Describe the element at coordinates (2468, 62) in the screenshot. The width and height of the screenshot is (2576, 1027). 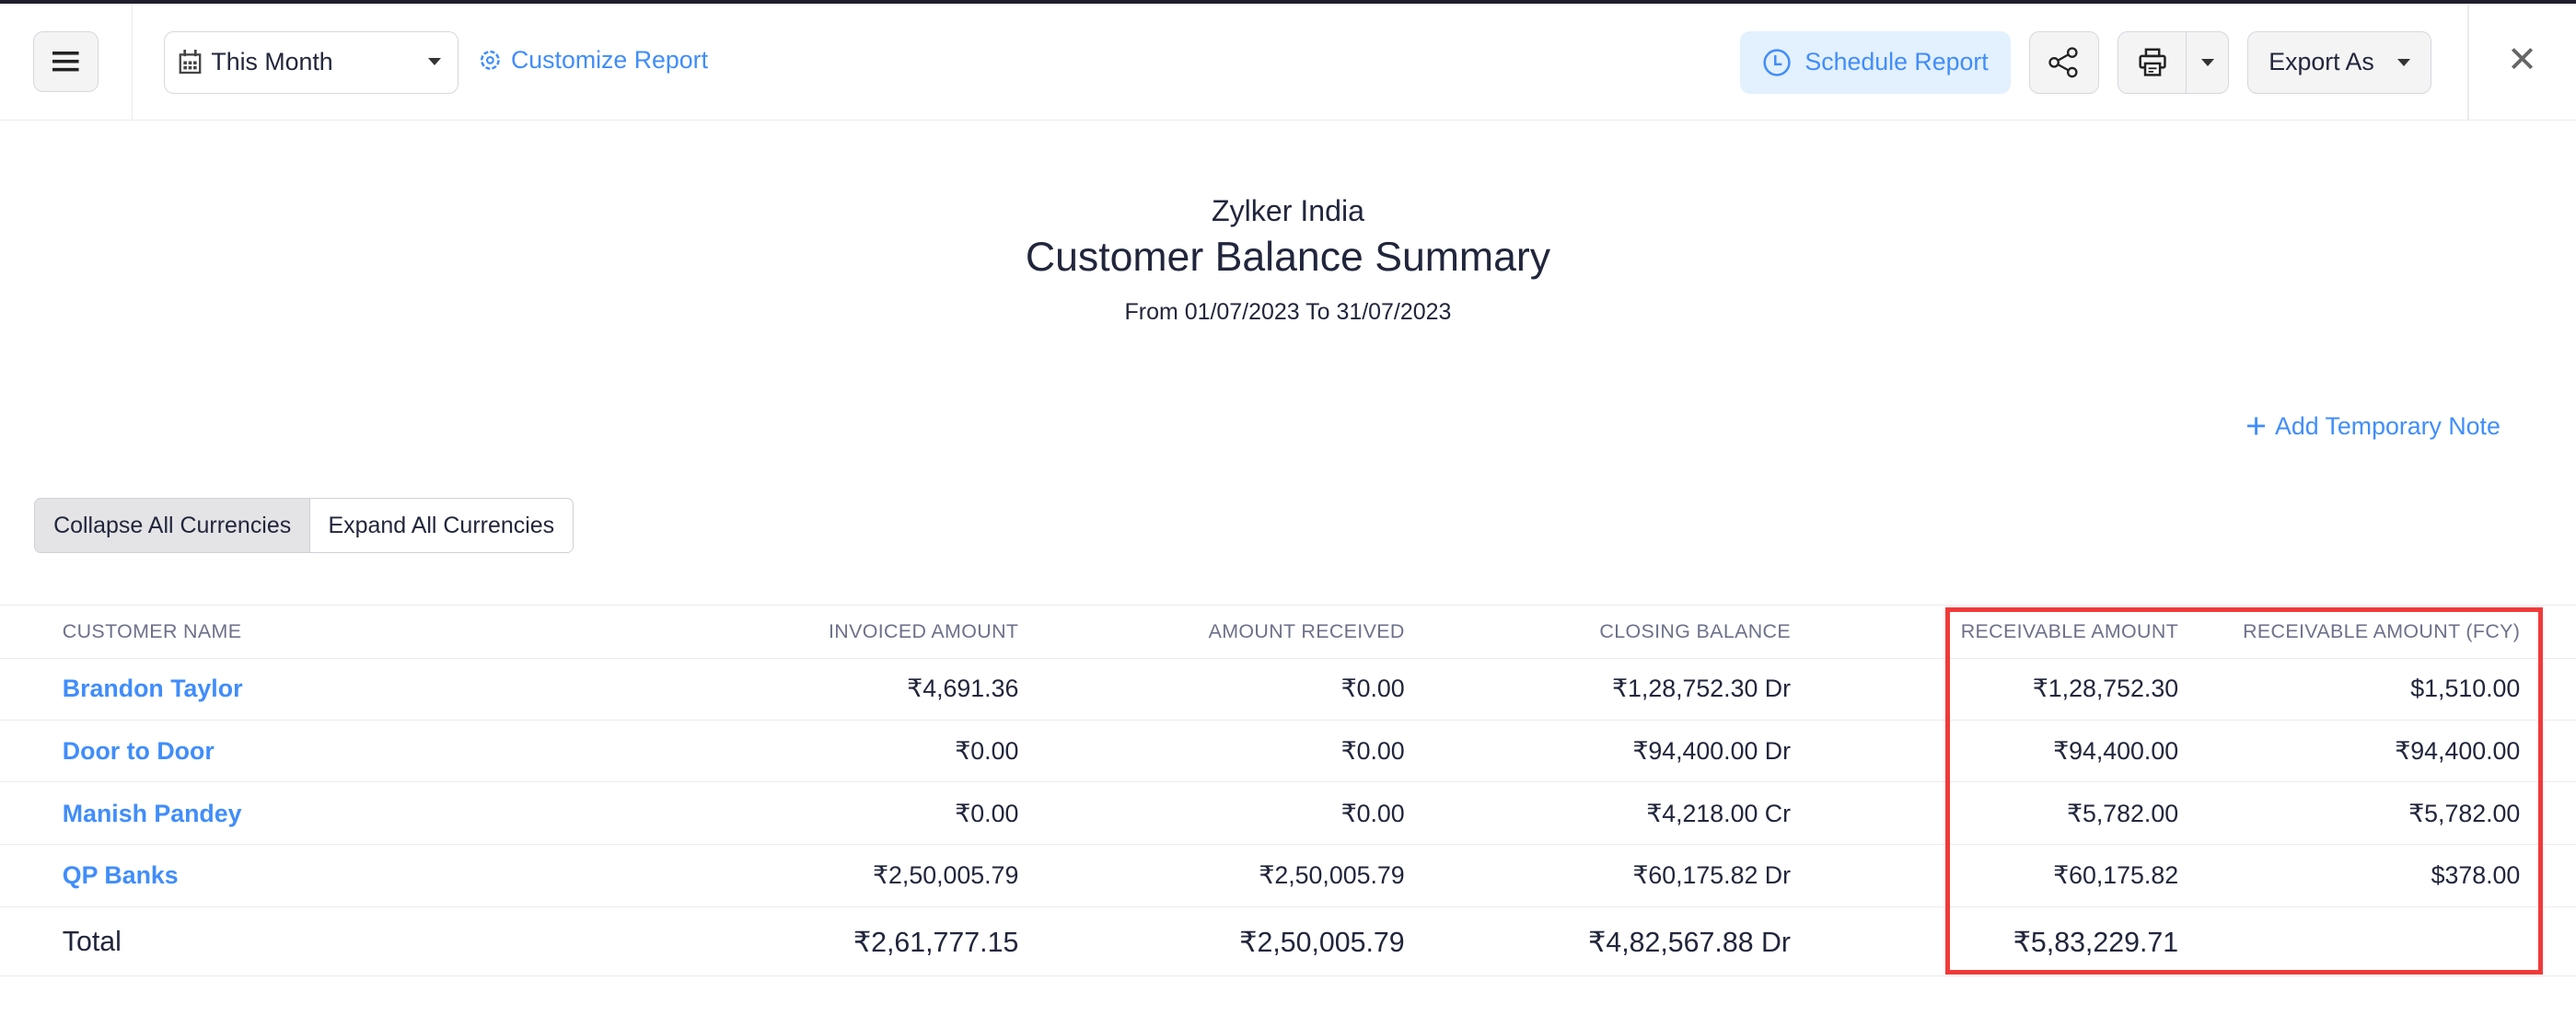
I see `toolbar-divider` at that location.